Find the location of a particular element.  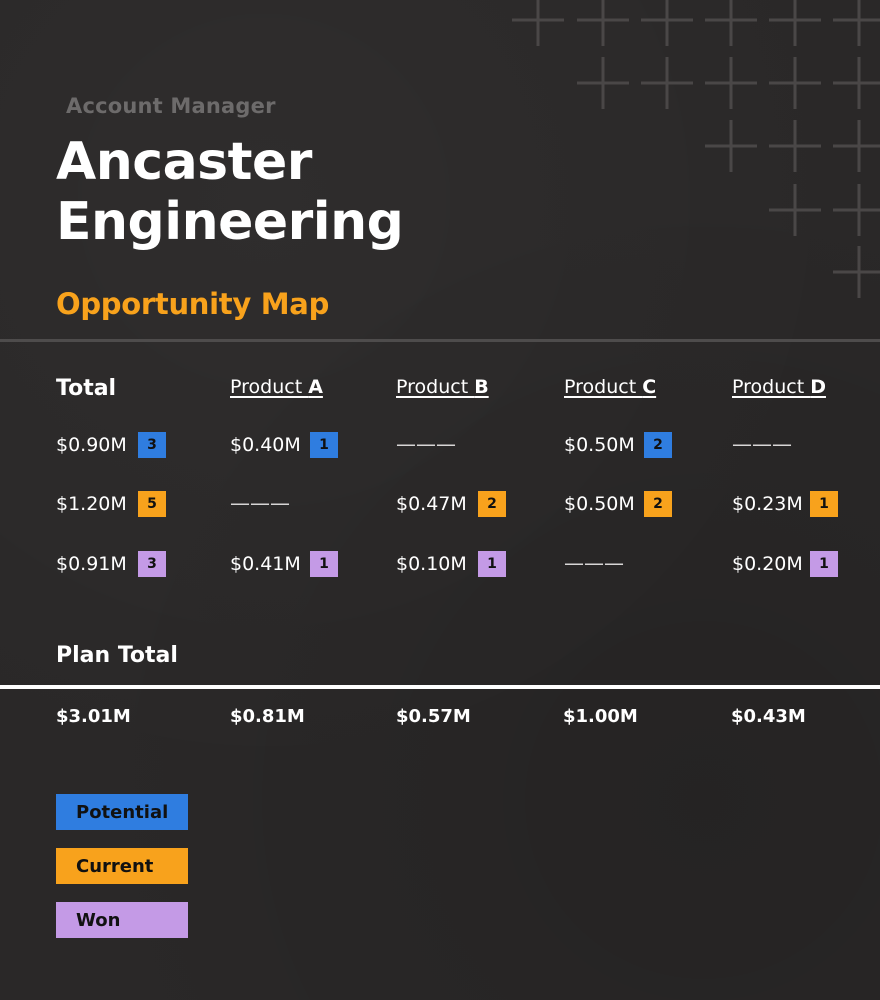

cell-total-potential: $0.90M is located at coordinates (91, 445).